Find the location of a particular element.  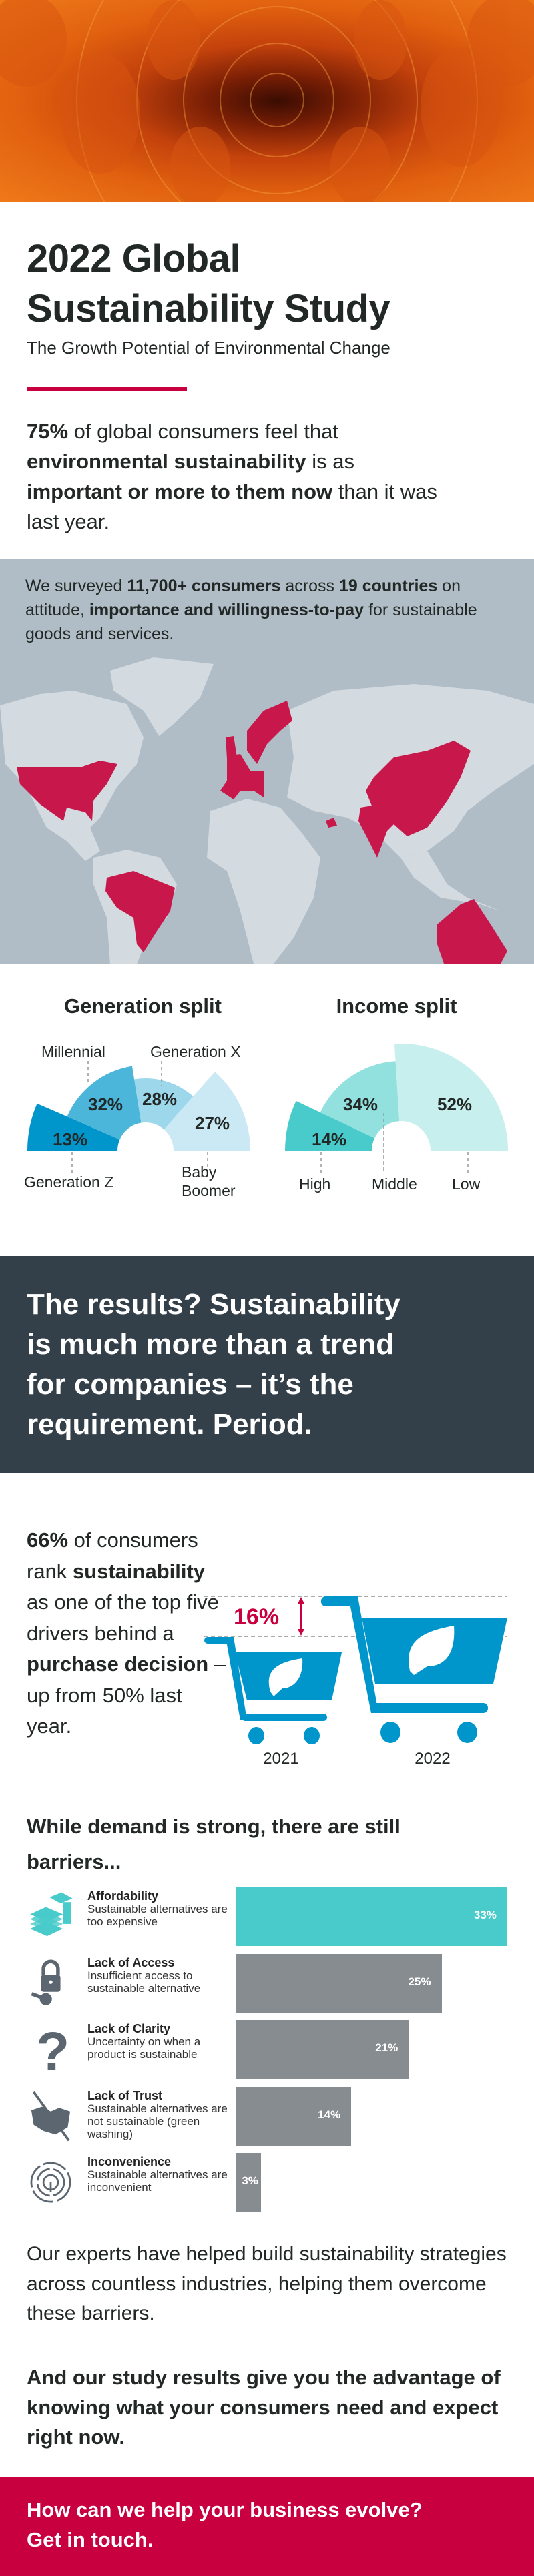

results-line: requirement. Period. is located at coordinates (169, 1424).